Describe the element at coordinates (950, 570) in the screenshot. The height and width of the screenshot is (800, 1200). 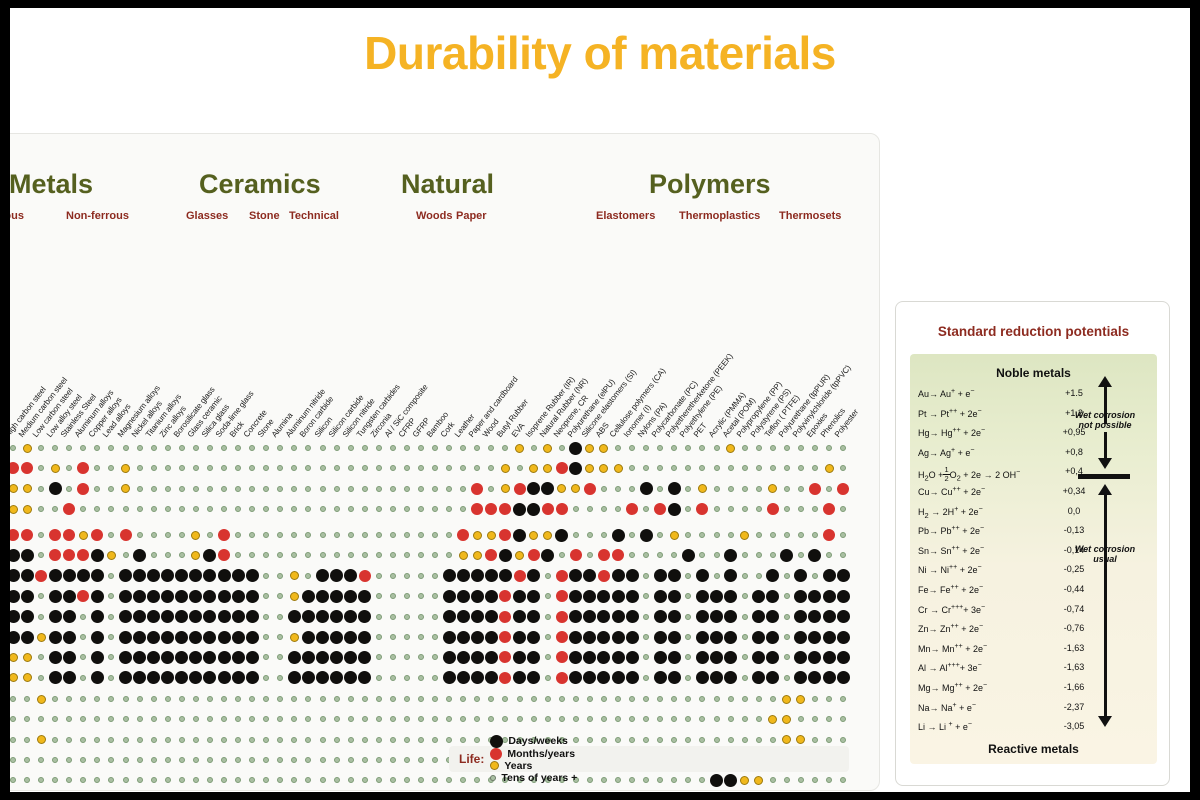
I see `reaction-equation: Ni → Ni++ + 2e−` at that location.